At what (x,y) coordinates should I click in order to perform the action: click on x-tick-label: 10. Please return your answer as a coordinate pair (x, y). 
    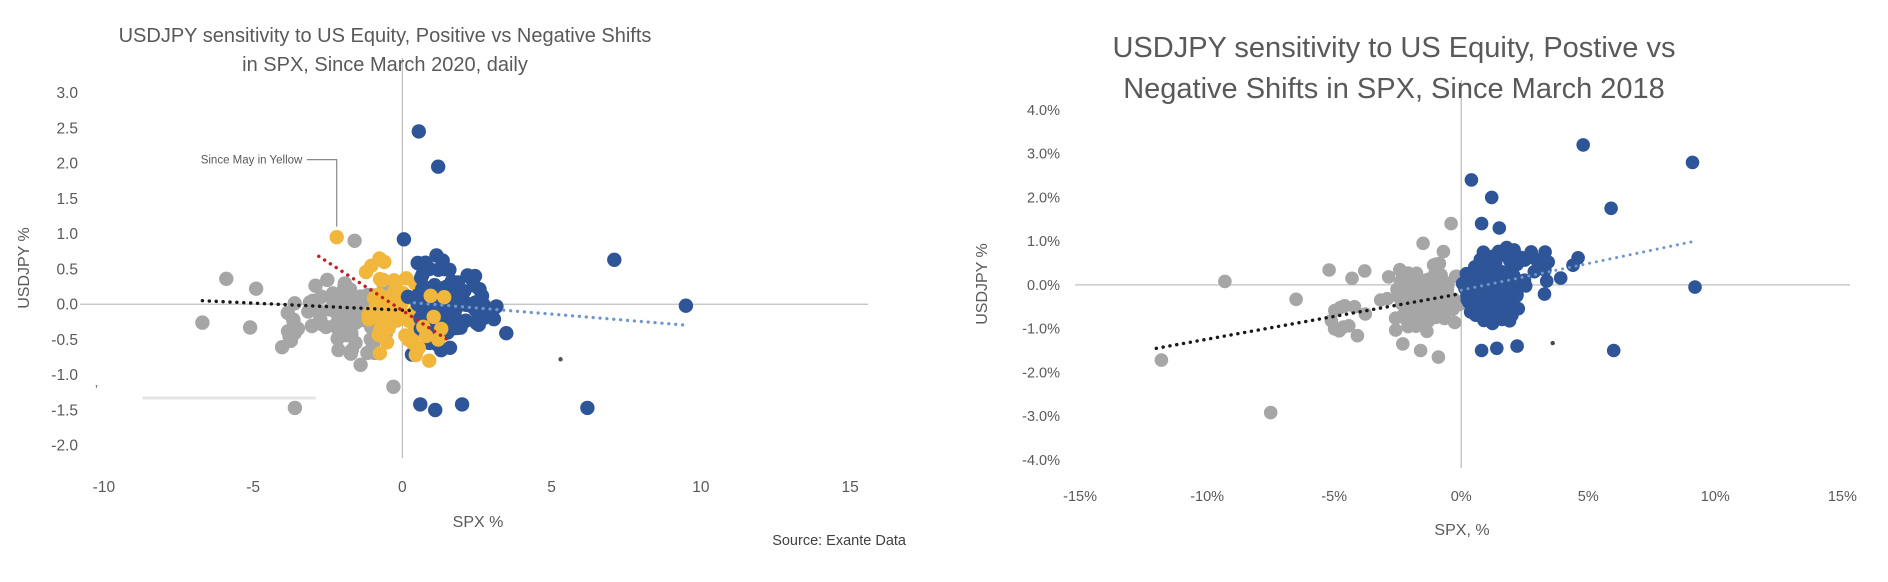
    Looking at the image, I should click on (701, 487).